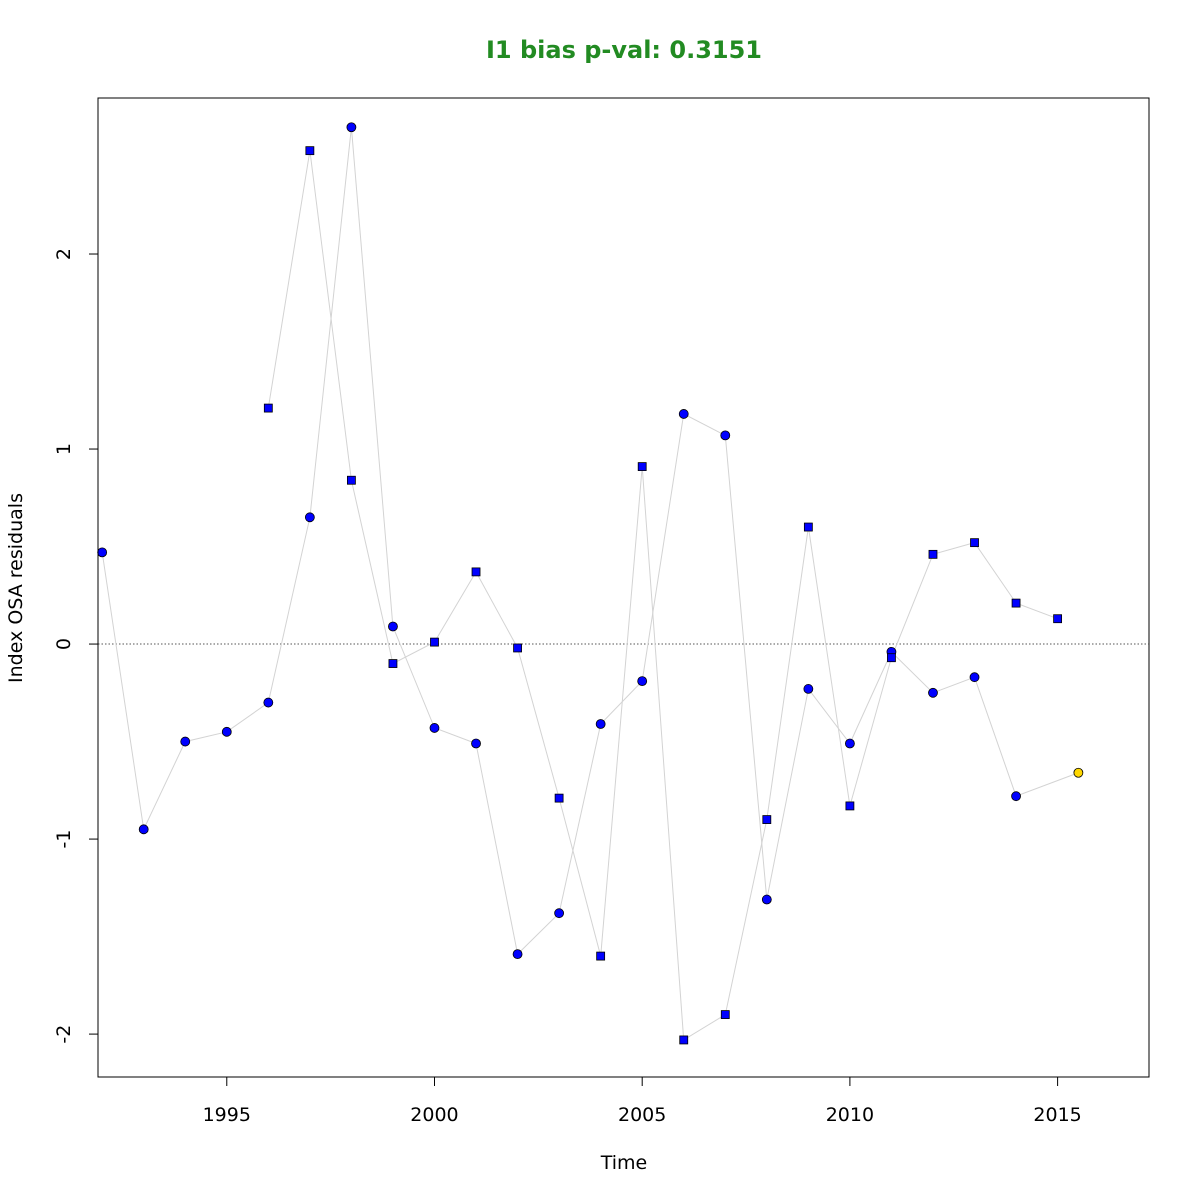  I want to click on highlight-point, so click(1078, 772).